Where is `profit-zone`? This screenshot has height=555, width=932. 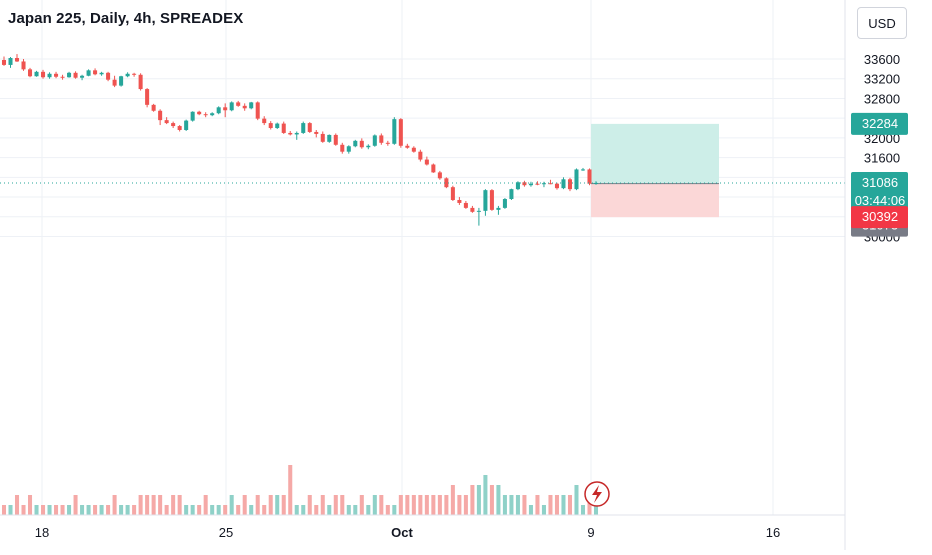 profit-zone is located at coordinates (655, 153).